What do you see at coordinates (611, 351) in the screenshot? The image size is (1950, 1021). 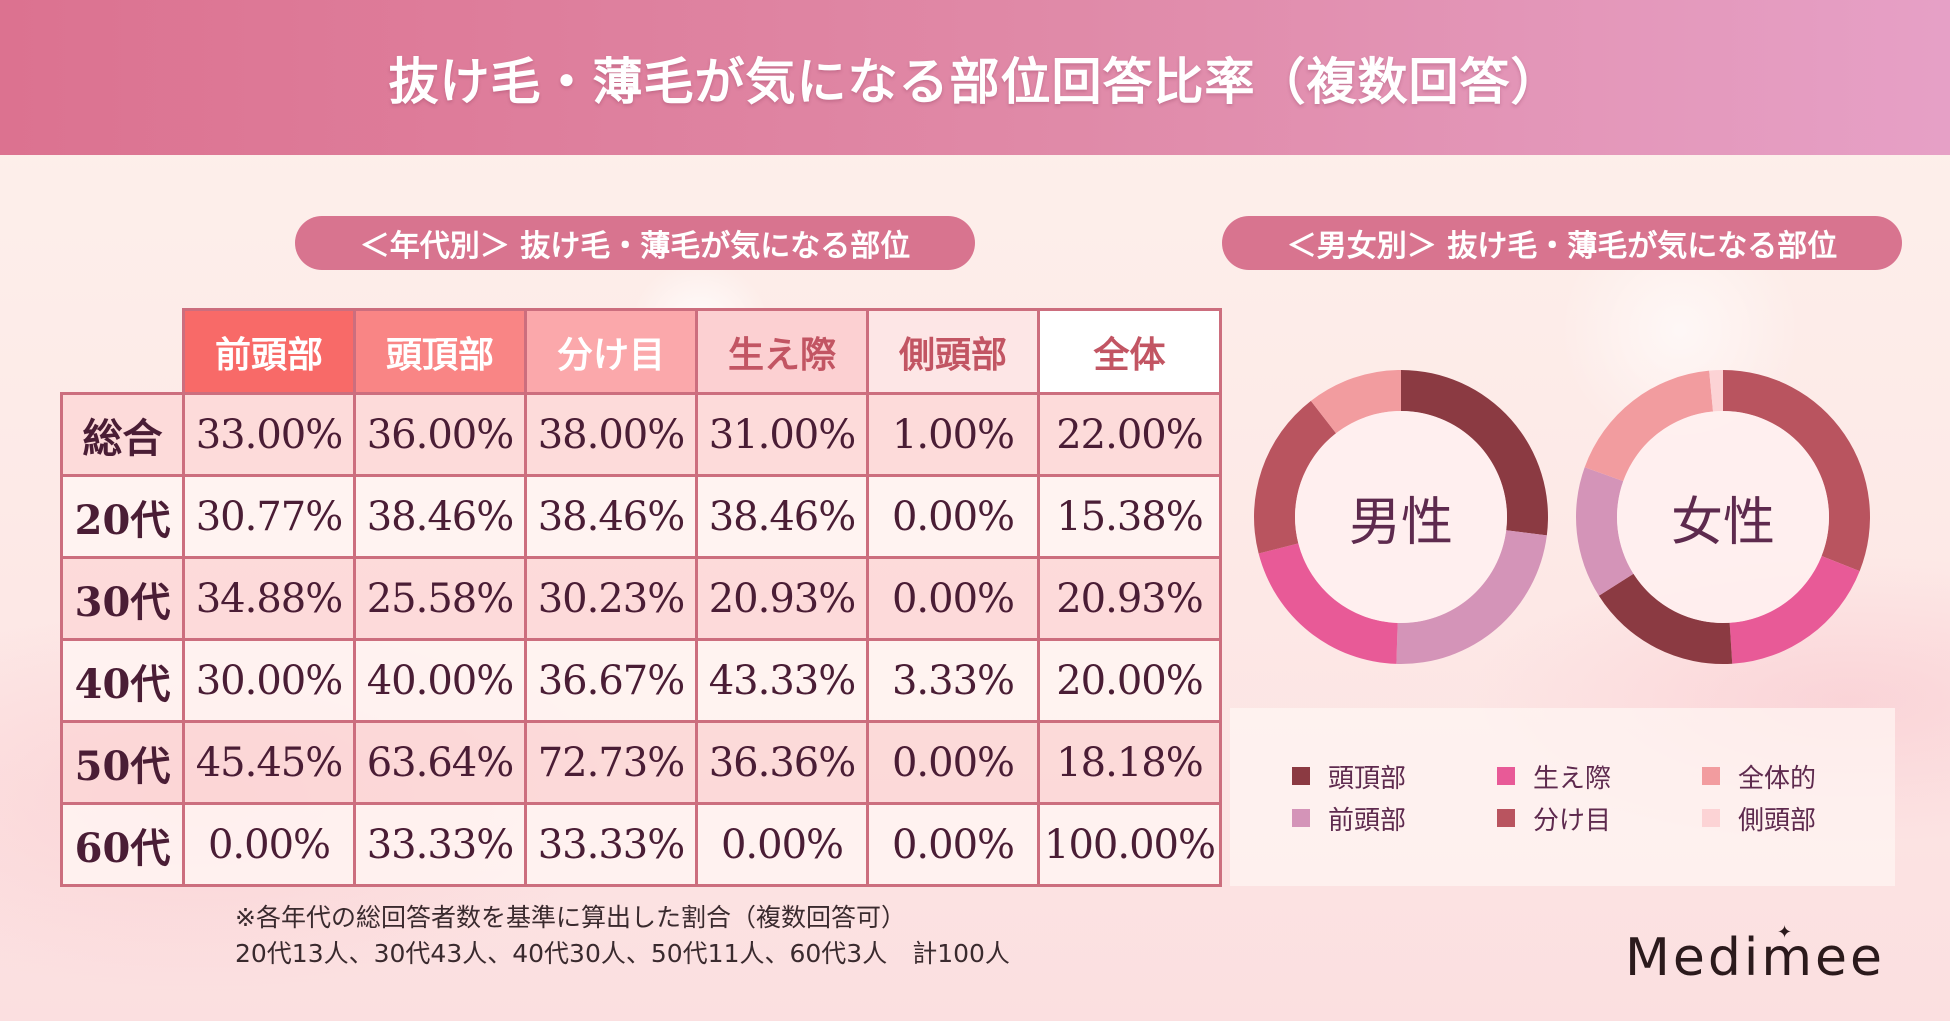 I see `column-header: 分け目` at bounding box center [611, 351].